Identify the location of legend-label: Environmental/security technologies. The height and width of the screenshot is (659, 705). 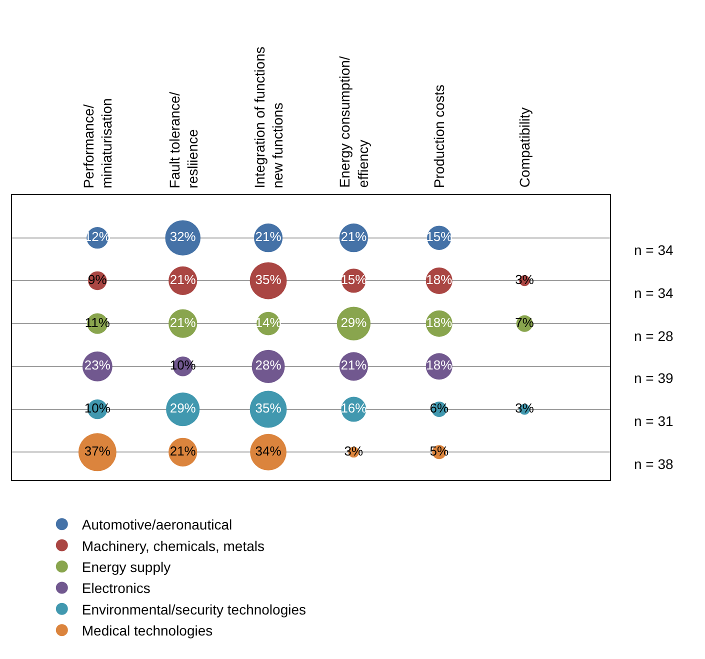
(194, 609).